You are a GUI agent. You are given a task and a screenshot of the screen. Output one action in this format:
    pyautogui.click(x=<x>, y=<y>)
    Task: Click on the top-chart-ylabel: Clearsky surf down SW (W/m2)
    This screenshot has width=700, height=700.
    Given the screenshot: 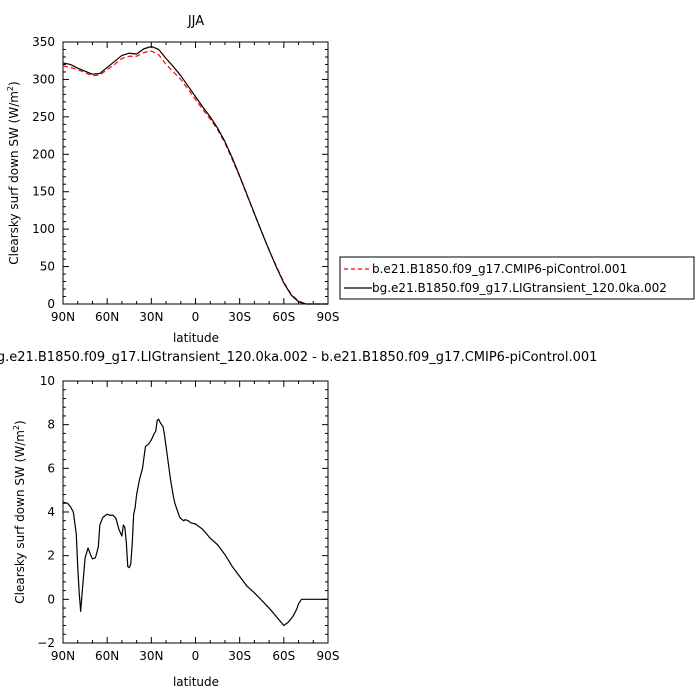 What is the action you would take?
    pyautogui.click(x=13, y=172)
    